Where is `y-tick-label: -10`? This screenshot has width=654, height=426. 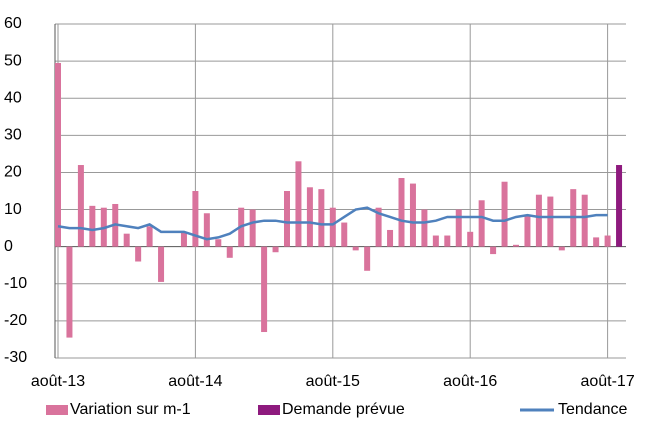
y-tick-label: -10 is located at coordinates (15, 283).